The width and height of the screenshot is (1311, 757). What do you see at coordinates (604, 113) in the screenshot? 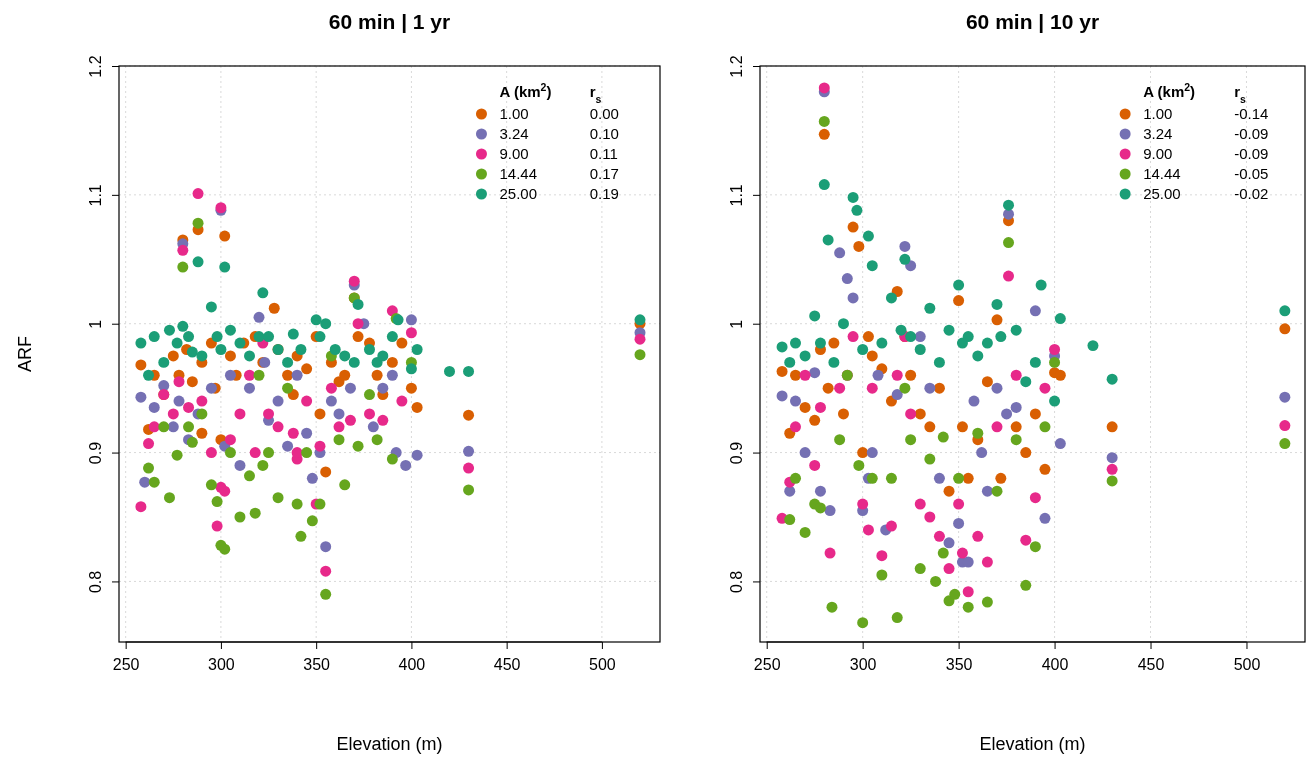
I see `annotation: 0.00` at bounding box center [604, 113].